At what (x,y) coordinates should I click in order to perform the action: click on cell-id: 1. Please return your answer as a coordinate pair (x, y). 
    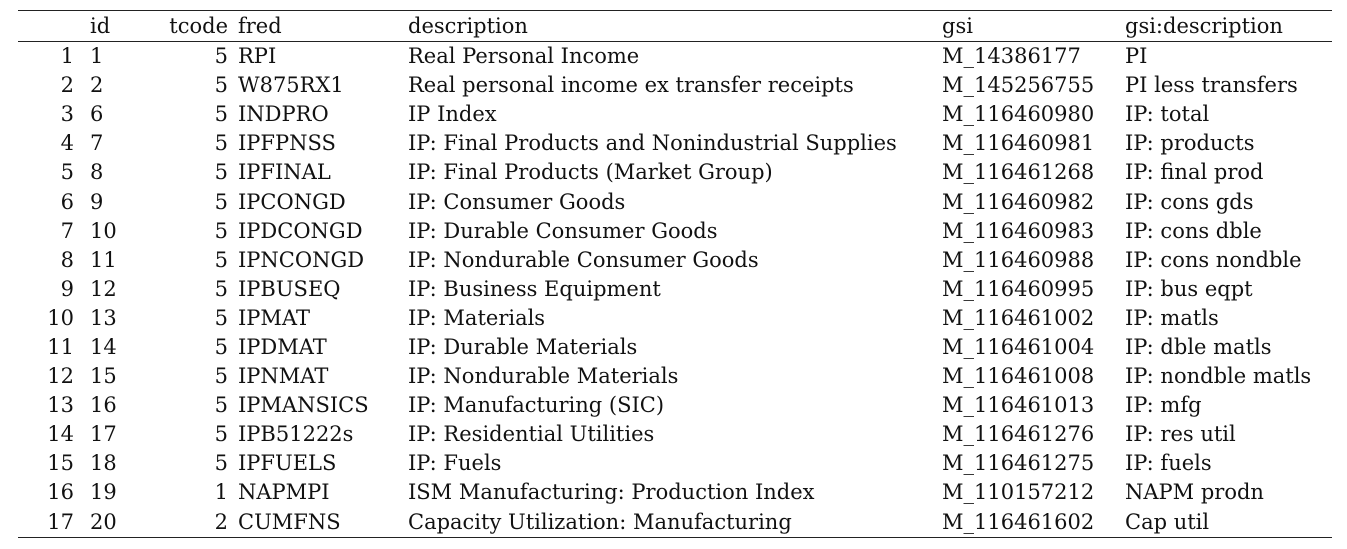
    Looking at the image, I should click on (97, 56).